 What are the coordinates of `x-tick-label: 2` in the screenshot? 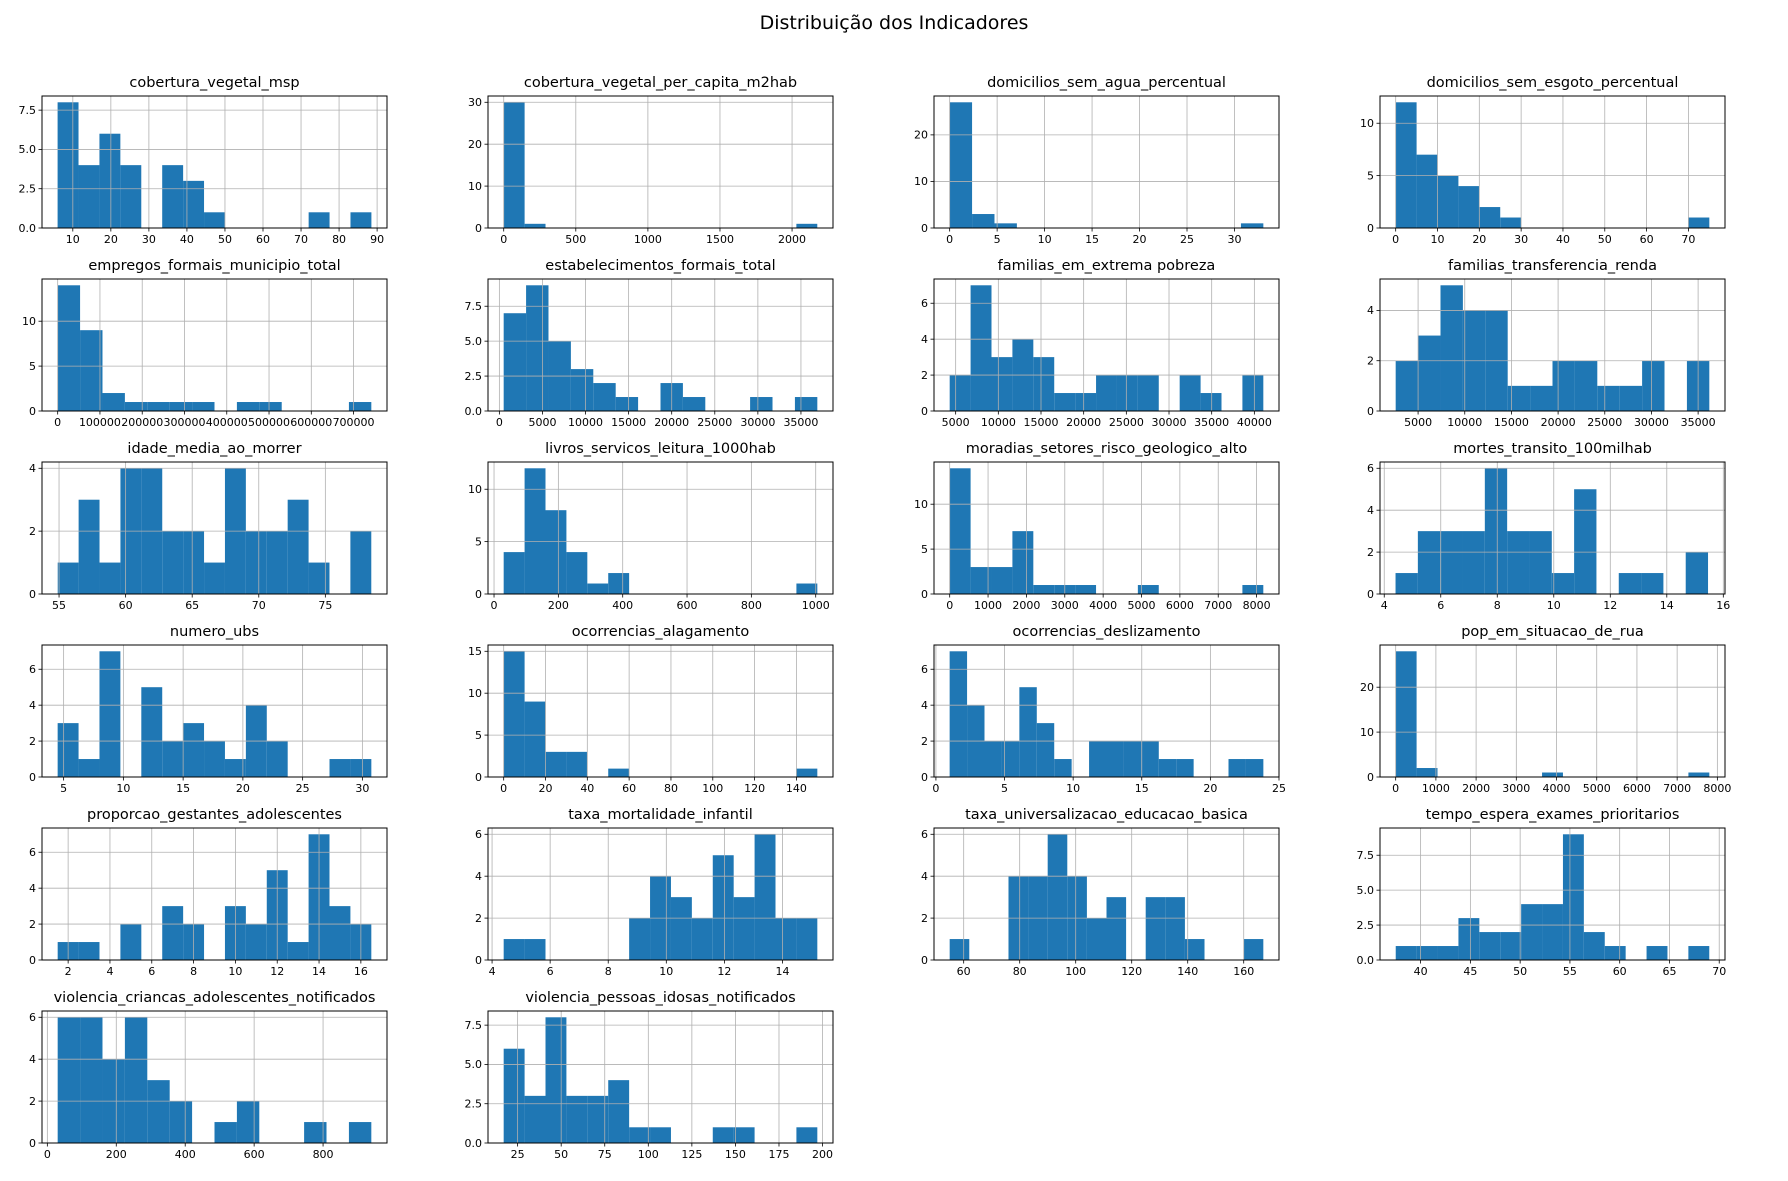 It's located at (68, 971).